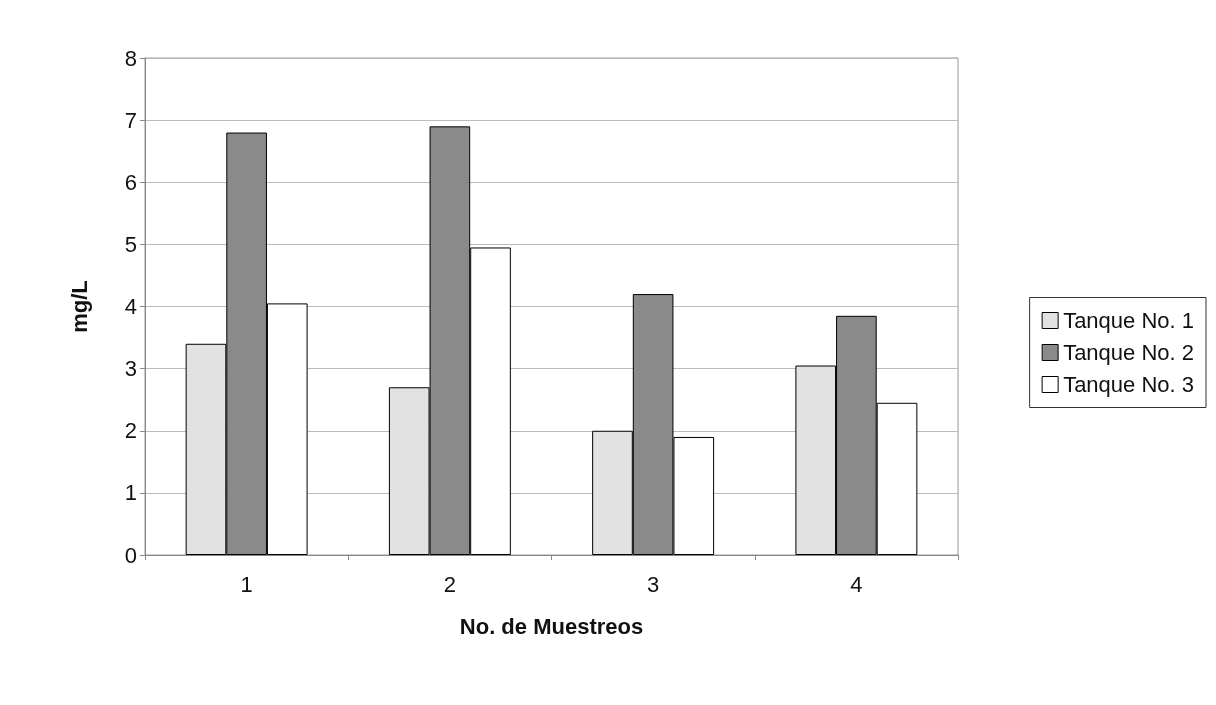  Describe the element at coordinates (130, 182) in the screenshot. I see `y-tick-label: 6` at that location.